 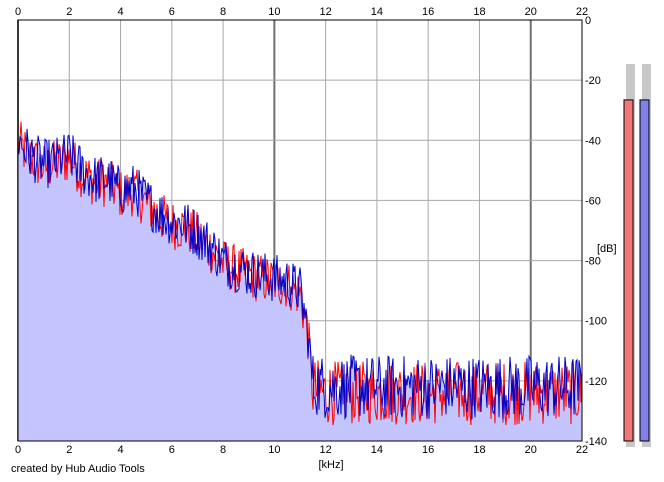 What do you see at coordinates (596, 442) in the screenshot?
I see `y-tick-label: -140` at bounding box center [596, 442].